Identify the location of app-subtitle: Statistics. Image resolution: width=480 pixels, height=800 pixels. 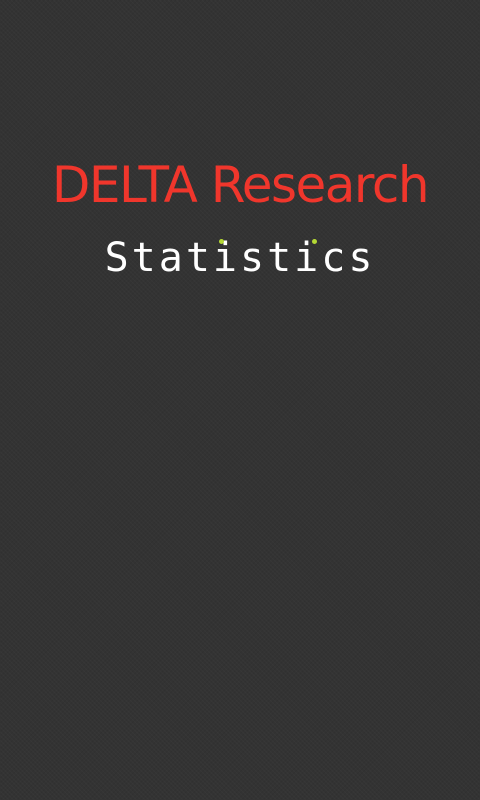
(240, 258).